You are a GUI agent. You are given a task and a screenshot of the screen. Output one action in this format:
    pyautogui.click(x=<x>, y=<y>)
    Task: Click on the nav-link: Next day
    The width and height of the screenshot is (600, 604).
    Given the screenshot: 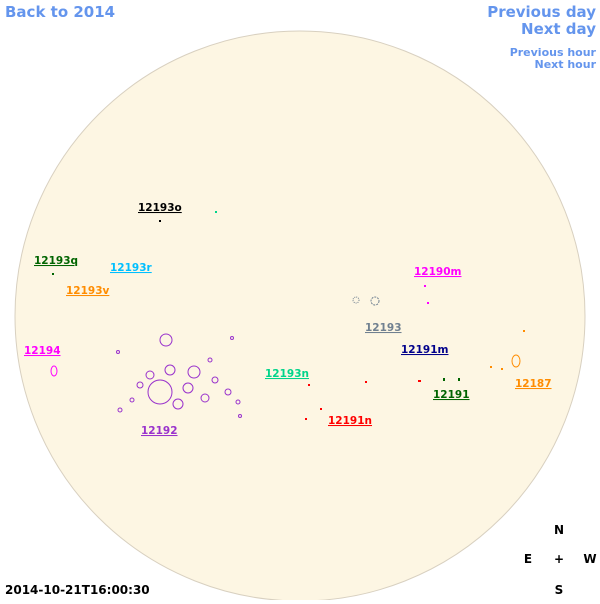 What is the action you would take?
    pyautogui.click(x=558, y=29)
    